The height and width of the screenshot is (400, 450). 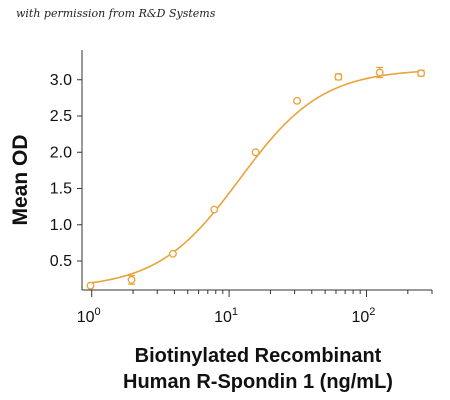 What do you see at coordinates (61, 189) in the screenshot?
I see `y-tick-label: 1.5` at bounding box center [61, 189].